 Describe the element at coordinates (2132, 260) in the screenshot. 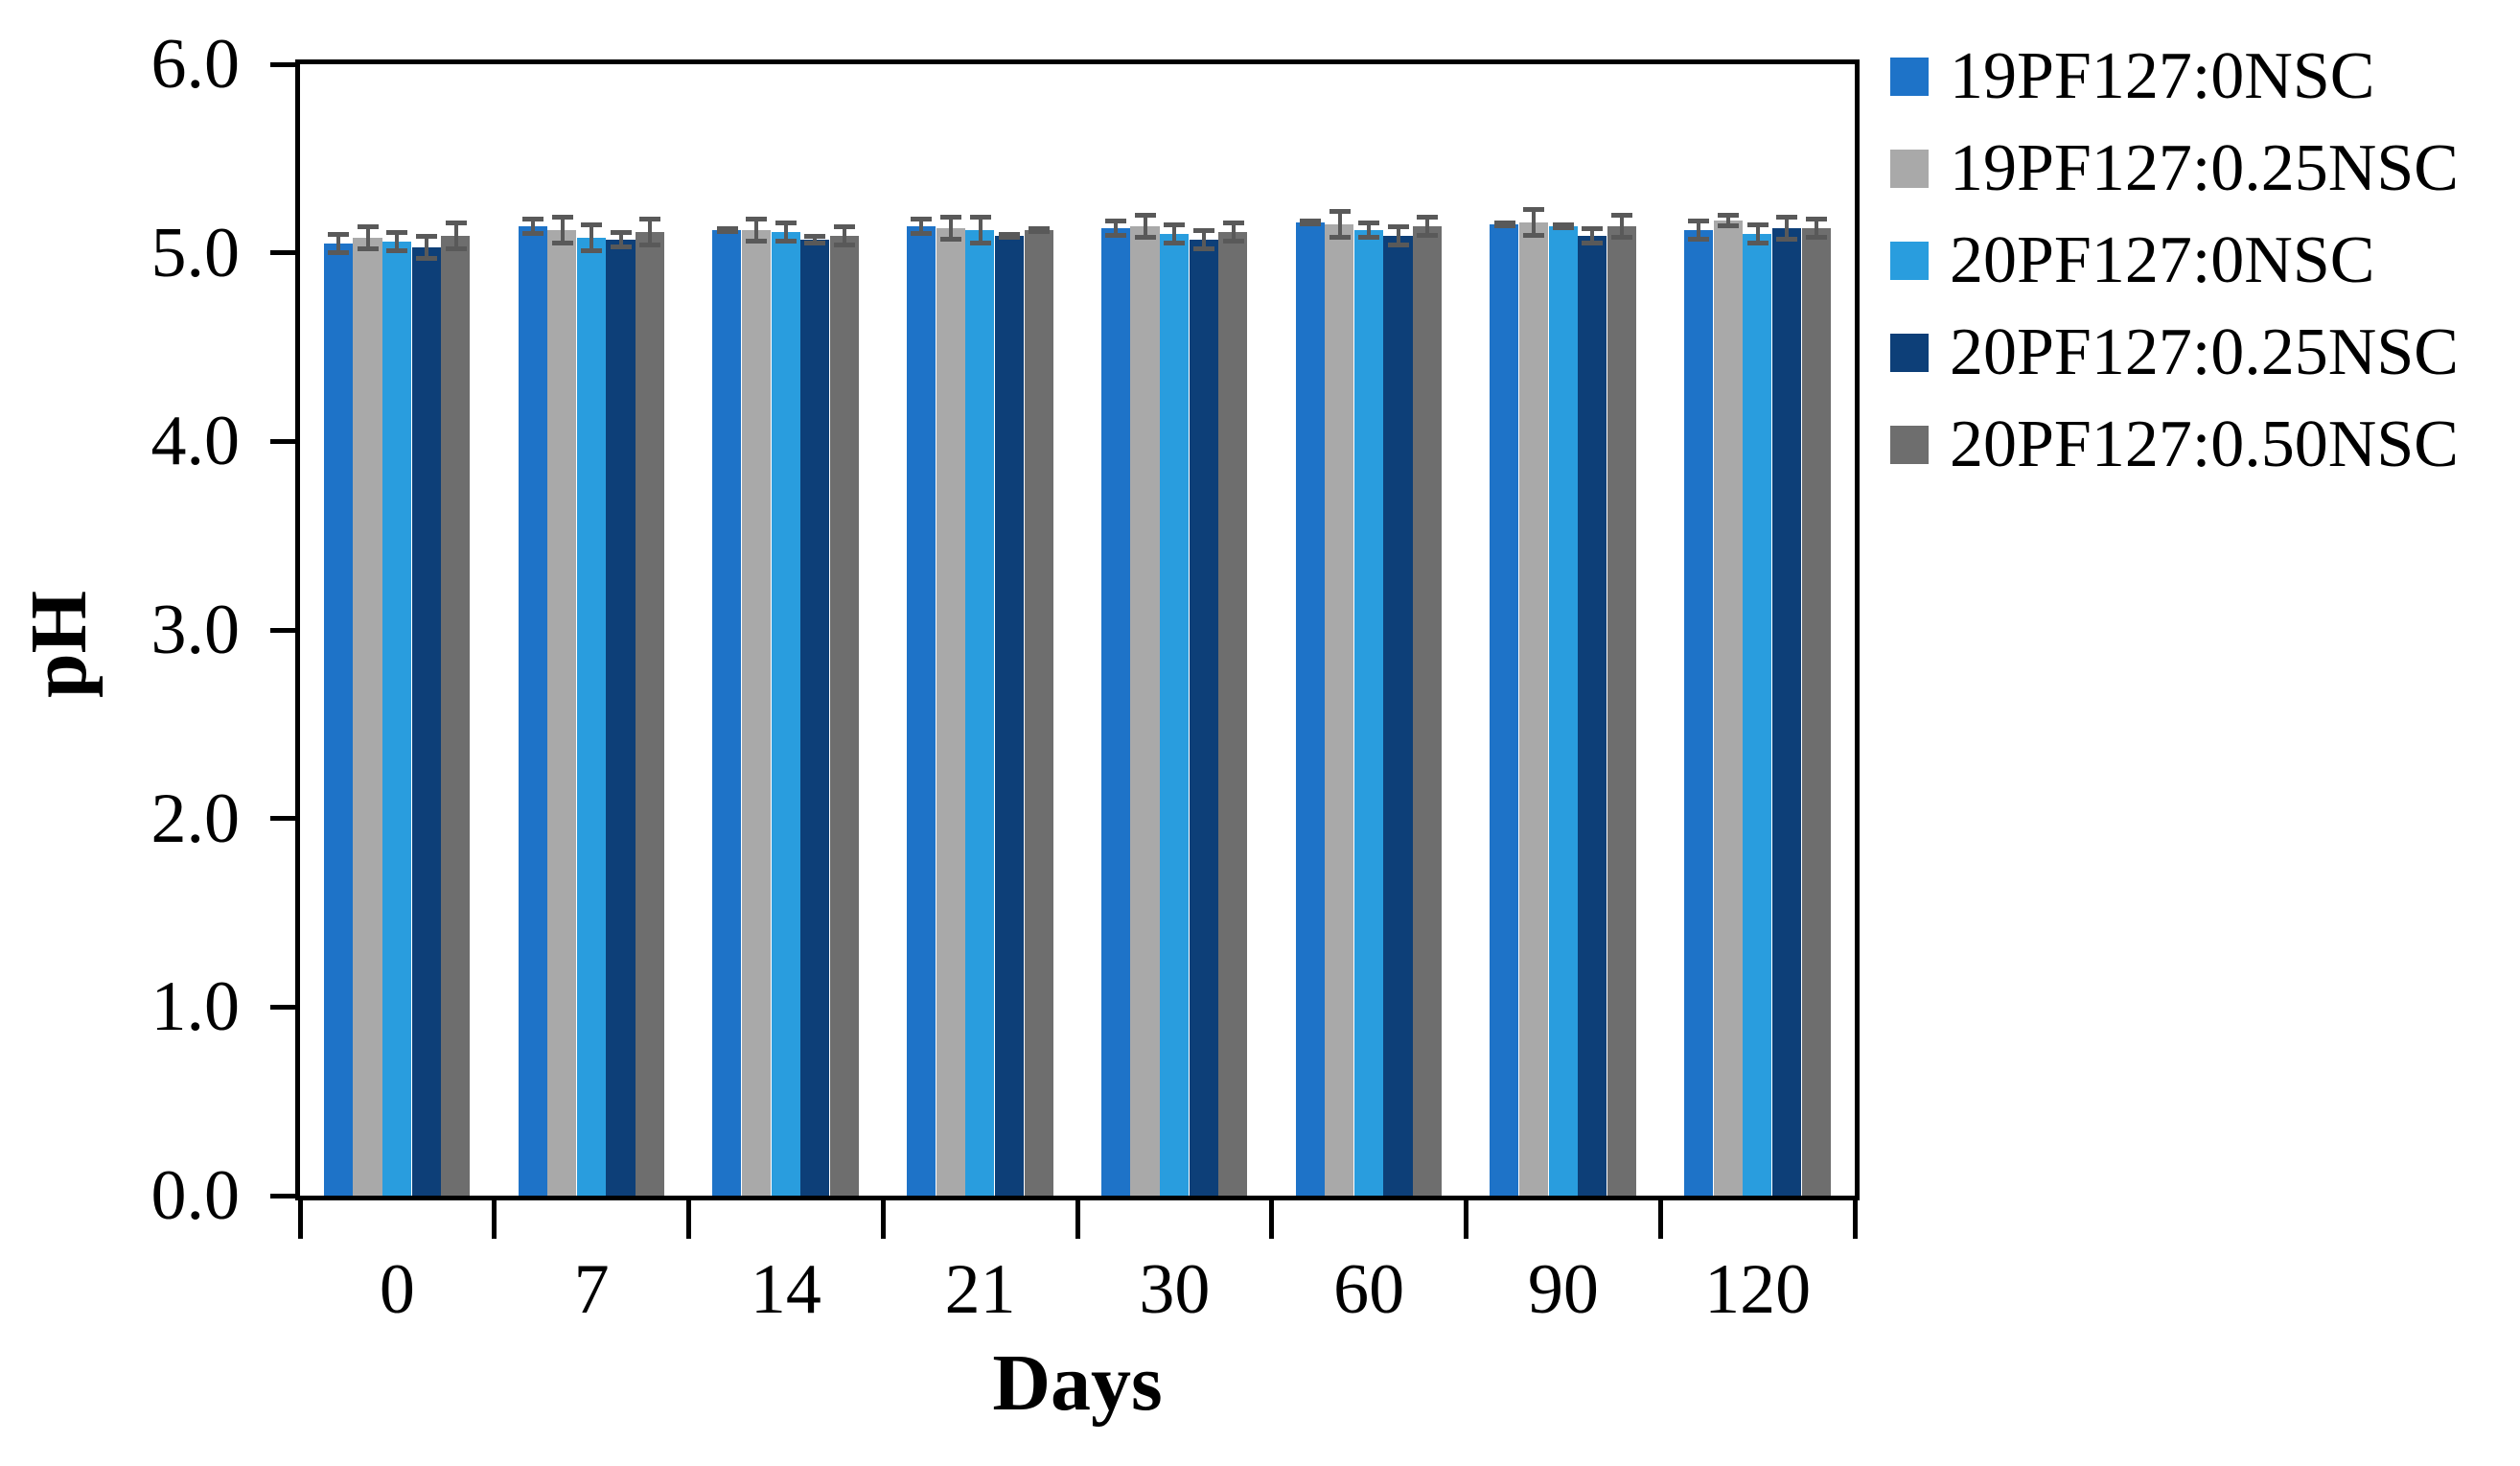

I see `legend-item: 20PF127:0NSC` at that location.